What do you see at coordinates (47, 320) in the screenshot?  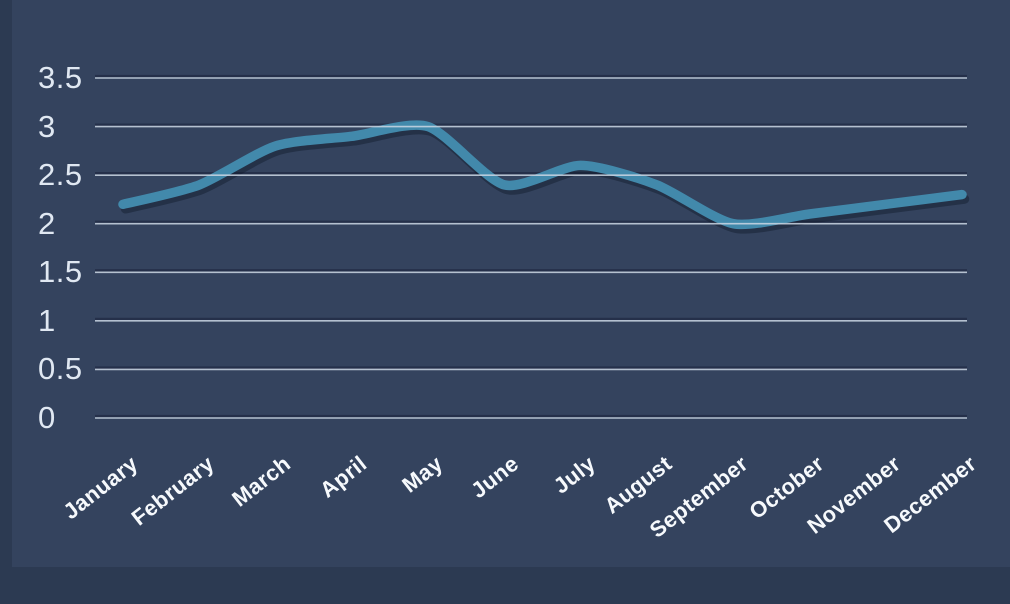 I see `y-axis-tick-label: 1` at bounding box center [47, 320].